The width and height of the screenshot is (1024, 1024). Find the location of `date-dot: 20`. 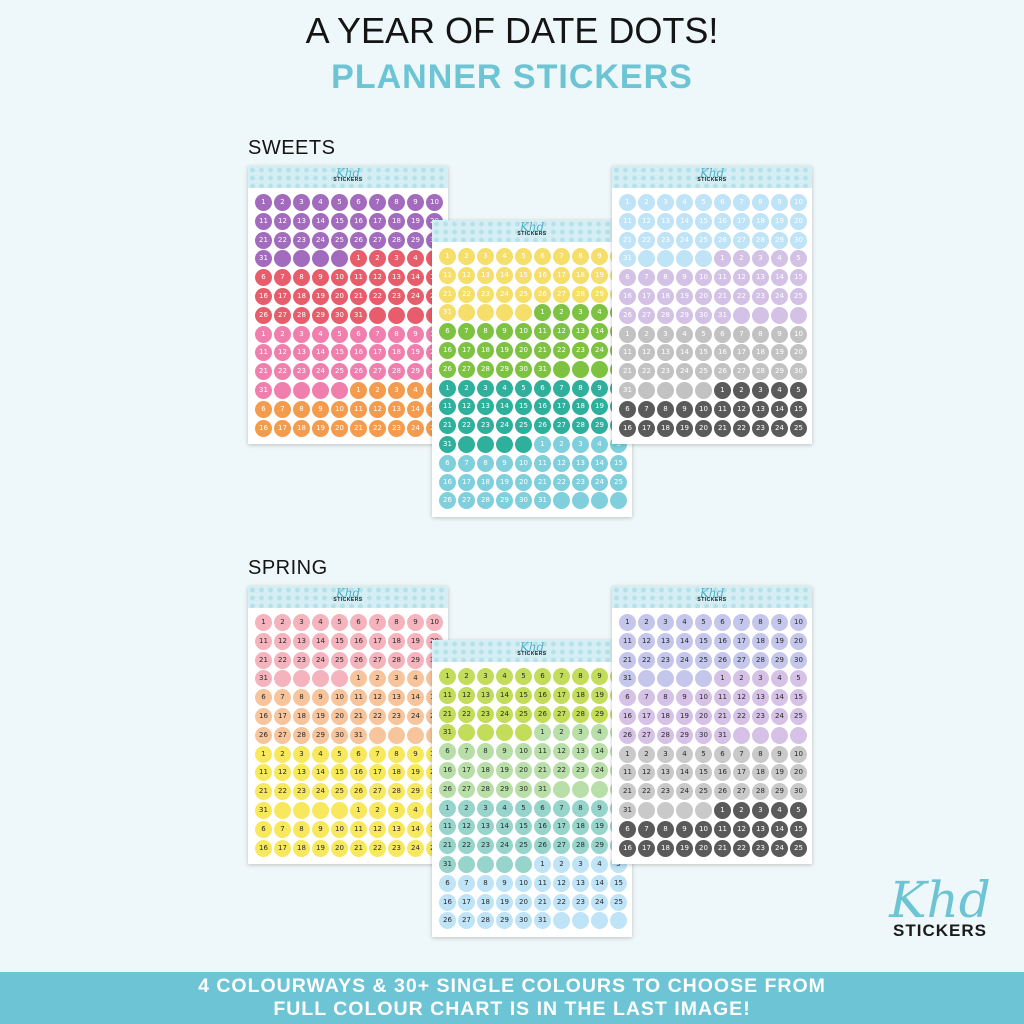

date-dot: 20 is located at coordinates (523, 770).